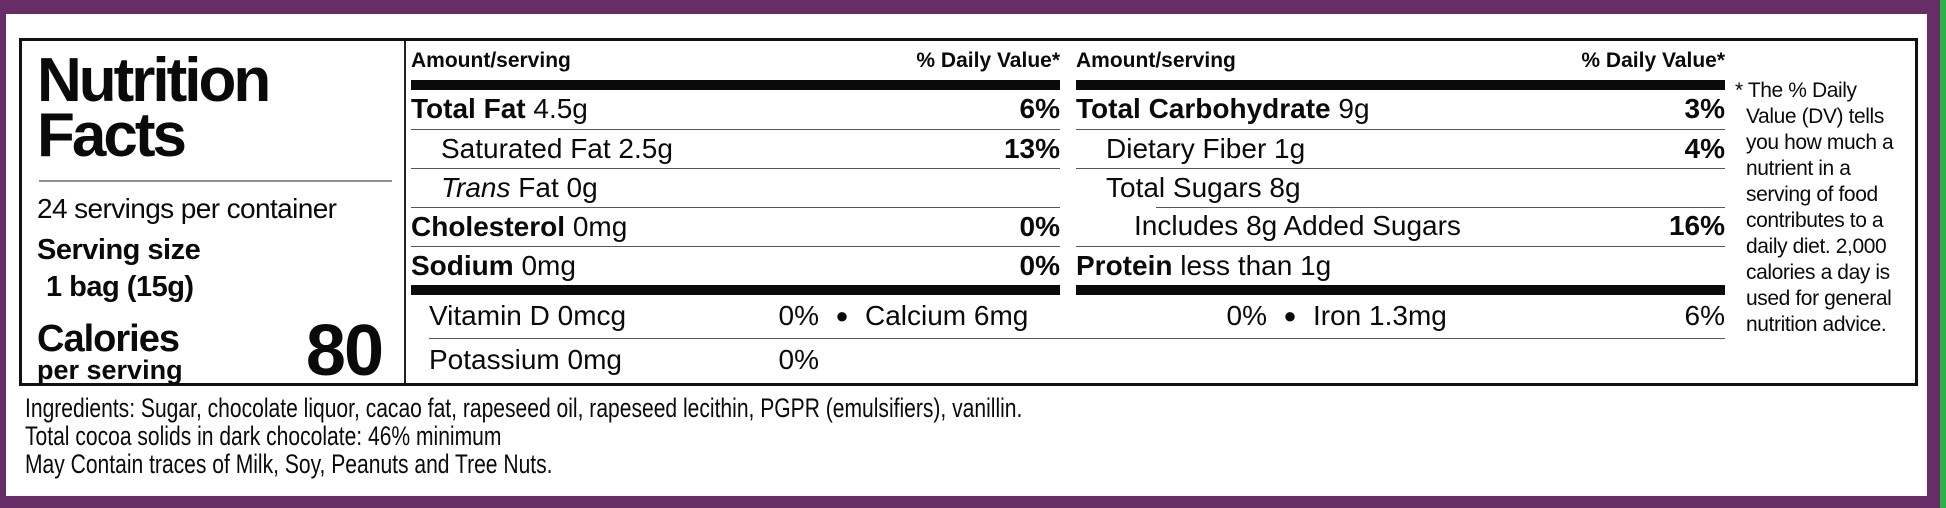 The image size is (1946, 508). Describe the element at coordinates (220, 351) in the screenshot. I see `calories-row: Calories per serving 80` at that location.